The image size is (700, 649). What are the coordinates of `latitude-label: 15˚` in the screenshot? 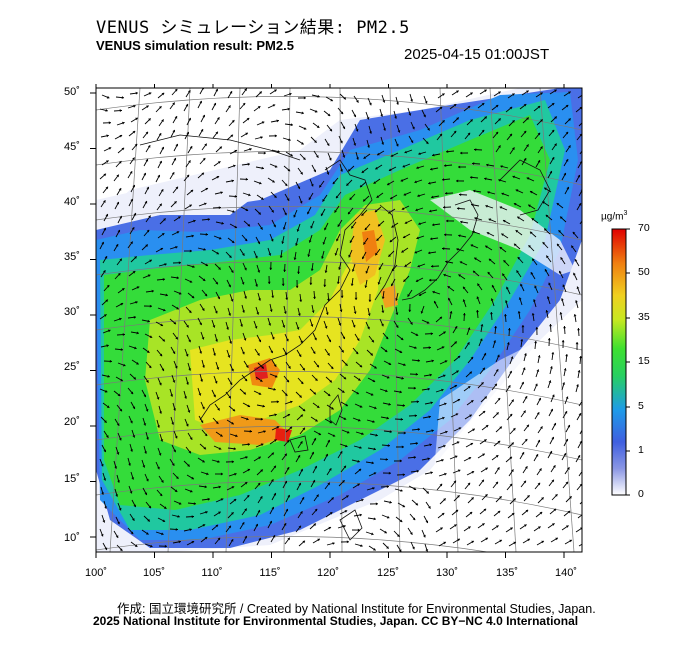 It's located at (72, 479).